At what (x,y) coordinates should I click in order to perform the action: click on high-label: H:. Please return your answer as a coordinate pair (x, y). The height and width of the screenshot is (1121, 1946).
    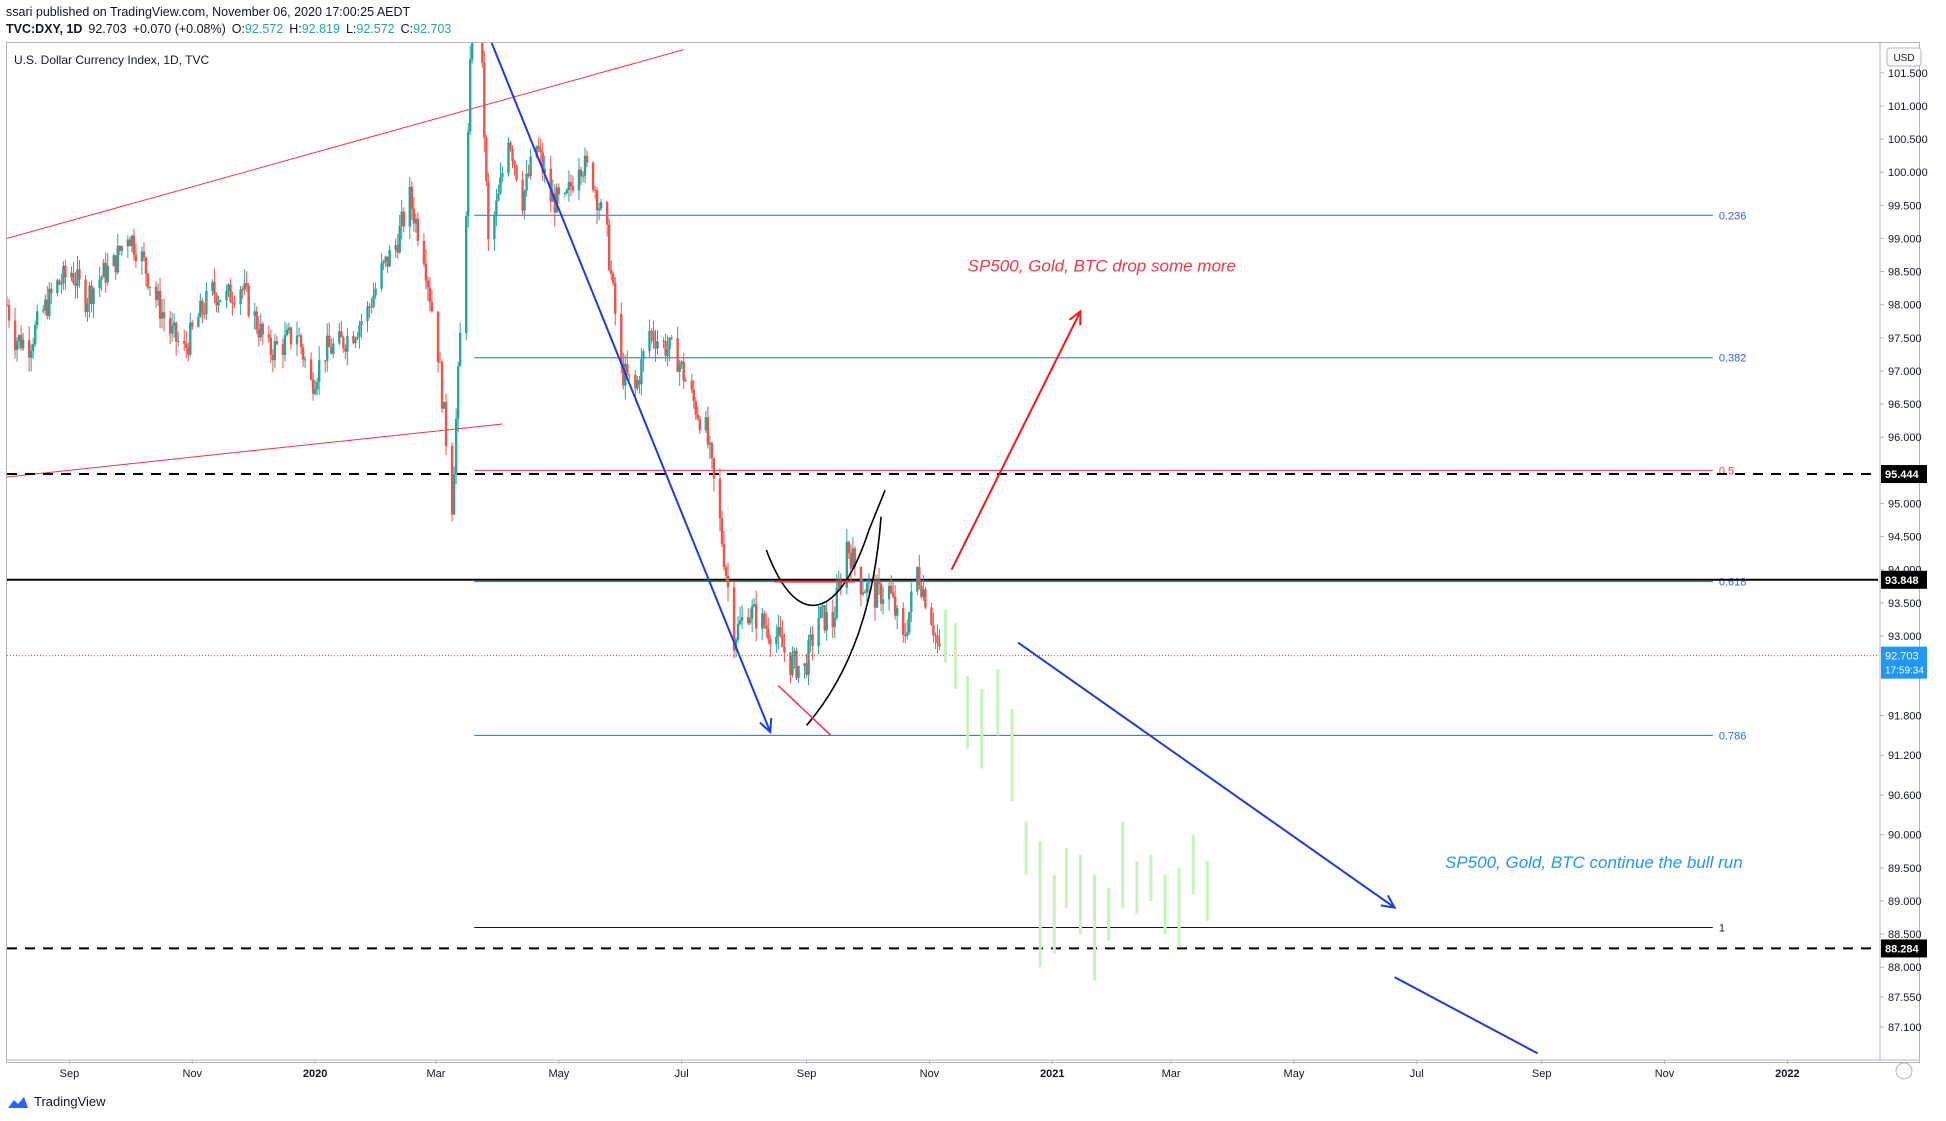
    Looking at the image, I should click on (295, 29).